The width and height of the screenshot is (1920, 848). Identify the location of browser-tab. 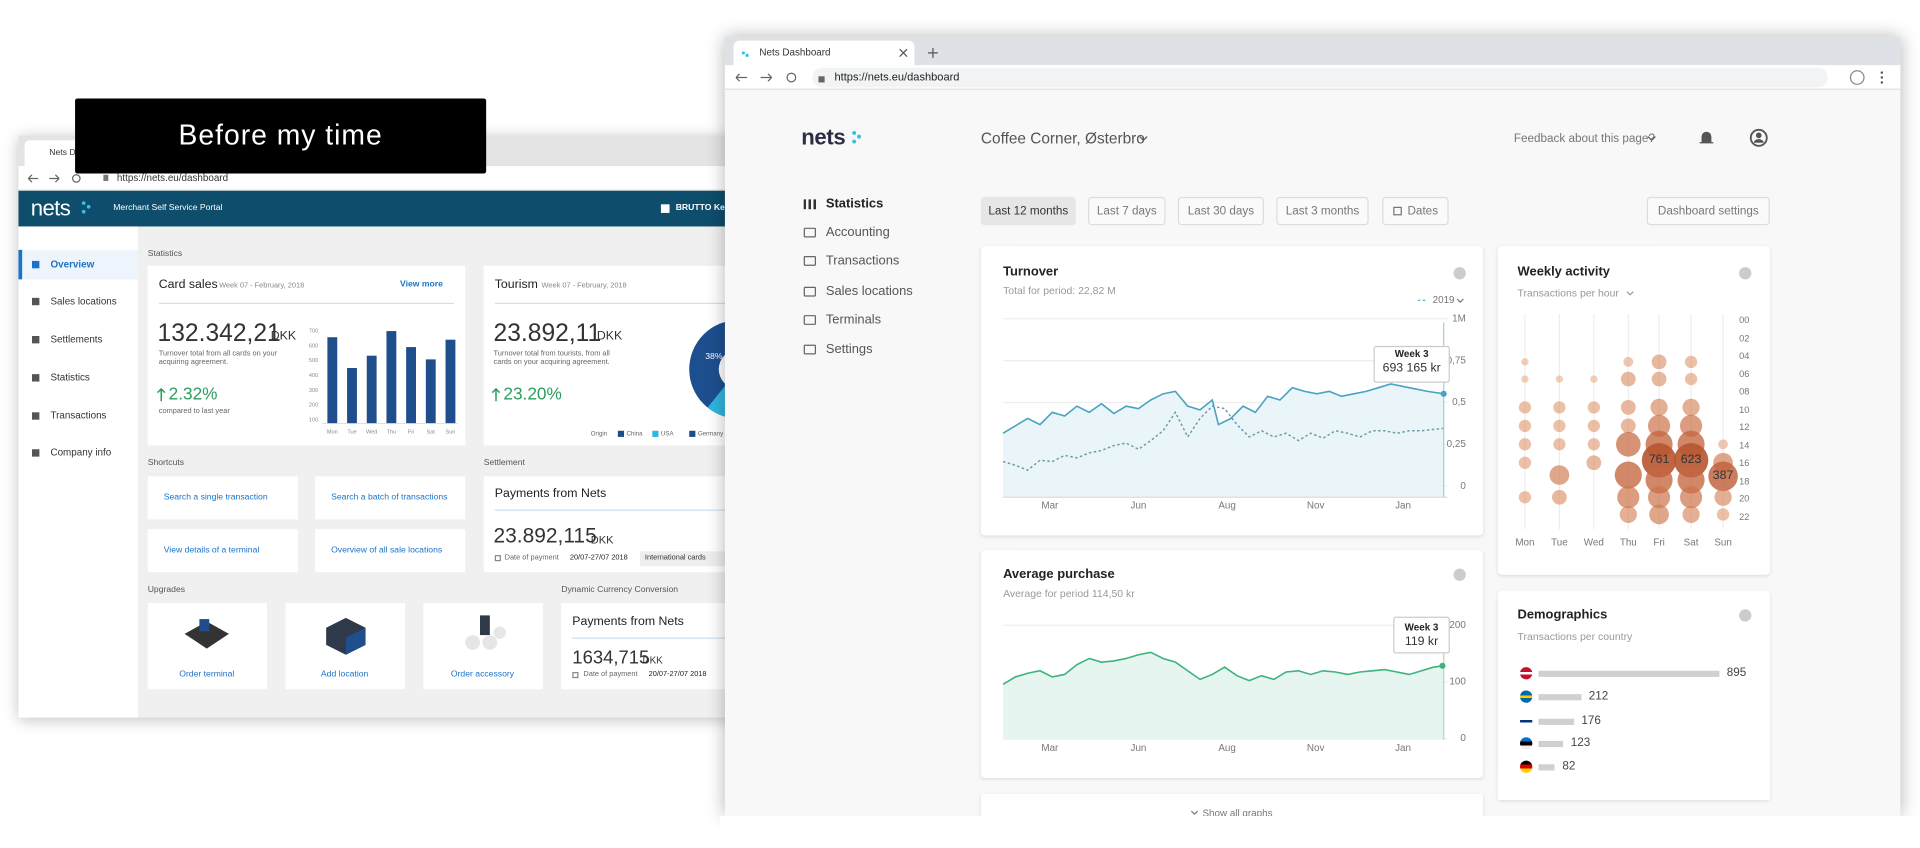
(824, 53).